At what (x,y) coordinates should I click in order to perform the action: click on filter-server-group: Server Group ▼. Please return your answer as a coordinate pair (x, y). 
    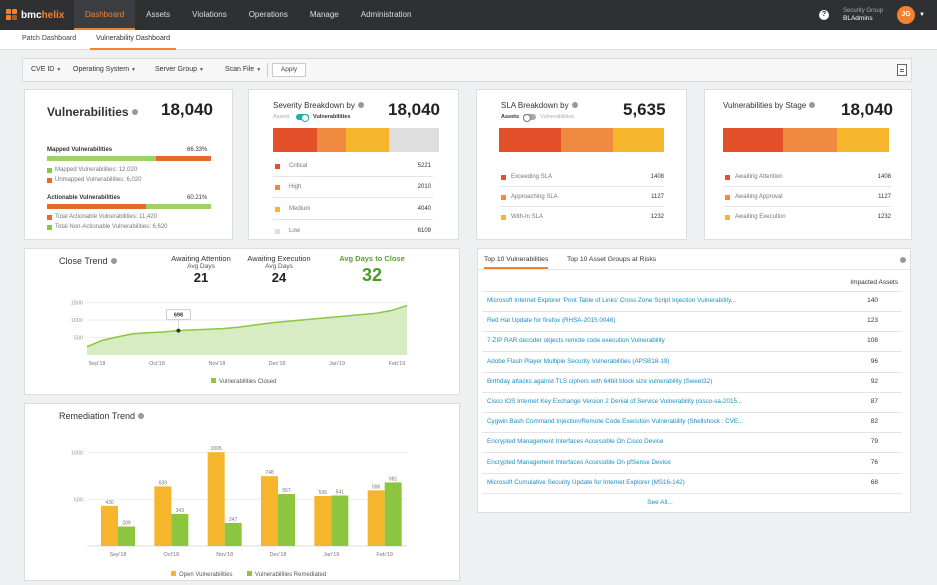
    Looking at the image, I should click on (179, 69).